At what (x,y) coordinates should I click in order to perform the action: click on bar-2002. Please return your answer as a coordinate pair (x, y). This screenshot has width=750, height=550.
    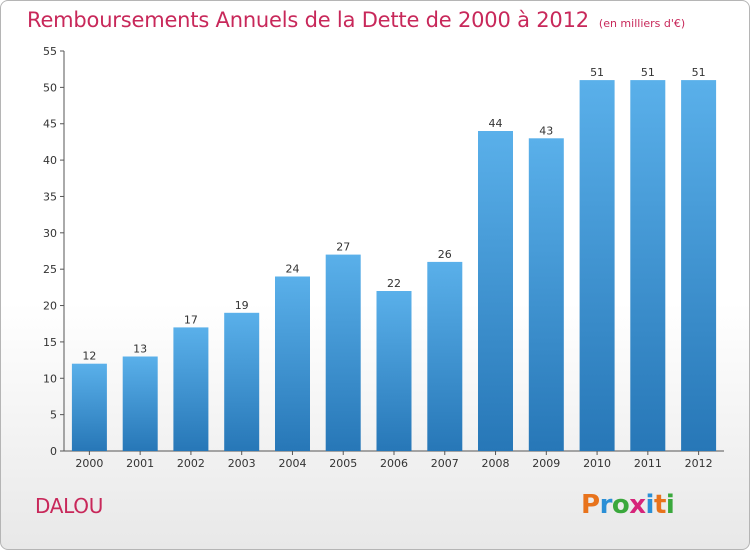
    Looking at the image, I should click on (191, 389).